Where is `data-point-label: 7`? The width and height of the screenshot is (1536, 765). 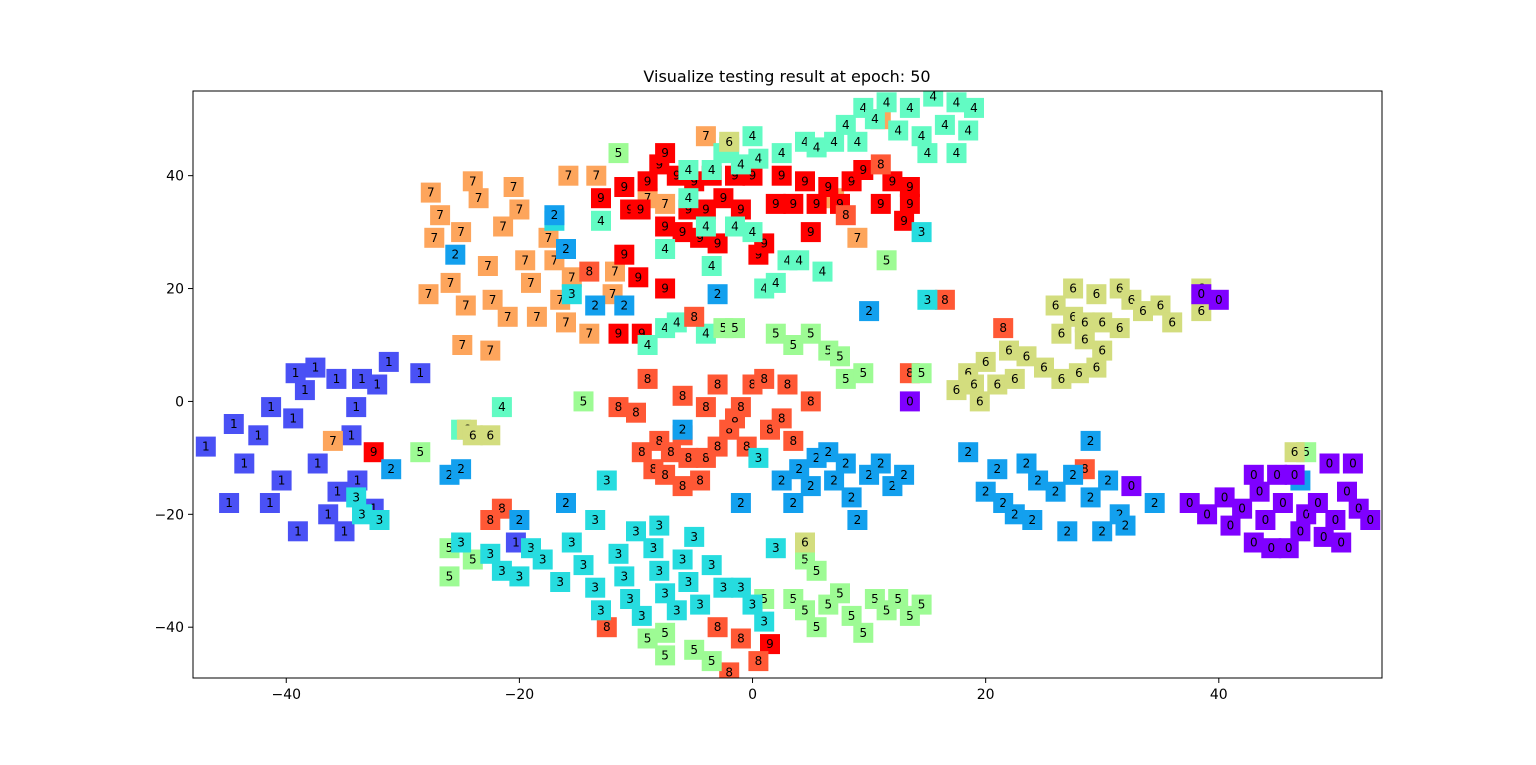
data-point-label: 7 is located at coordinates (479, 198).